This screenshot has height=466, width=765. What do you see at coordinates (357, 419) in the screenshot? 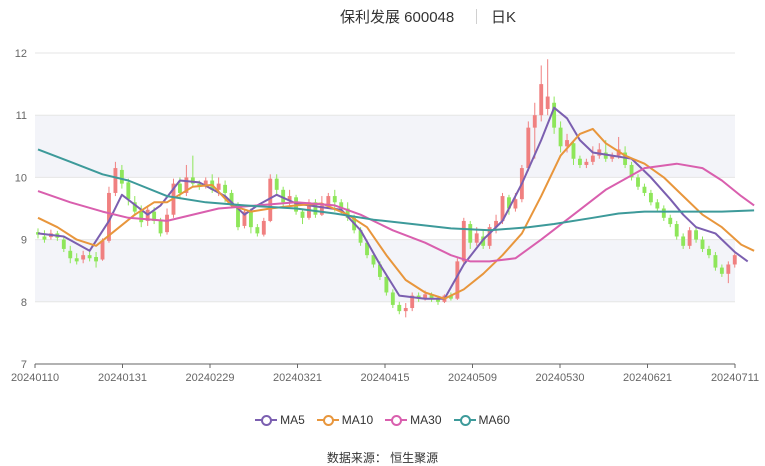
I see `legend-label: MA10` at bounding box center [357, 419].